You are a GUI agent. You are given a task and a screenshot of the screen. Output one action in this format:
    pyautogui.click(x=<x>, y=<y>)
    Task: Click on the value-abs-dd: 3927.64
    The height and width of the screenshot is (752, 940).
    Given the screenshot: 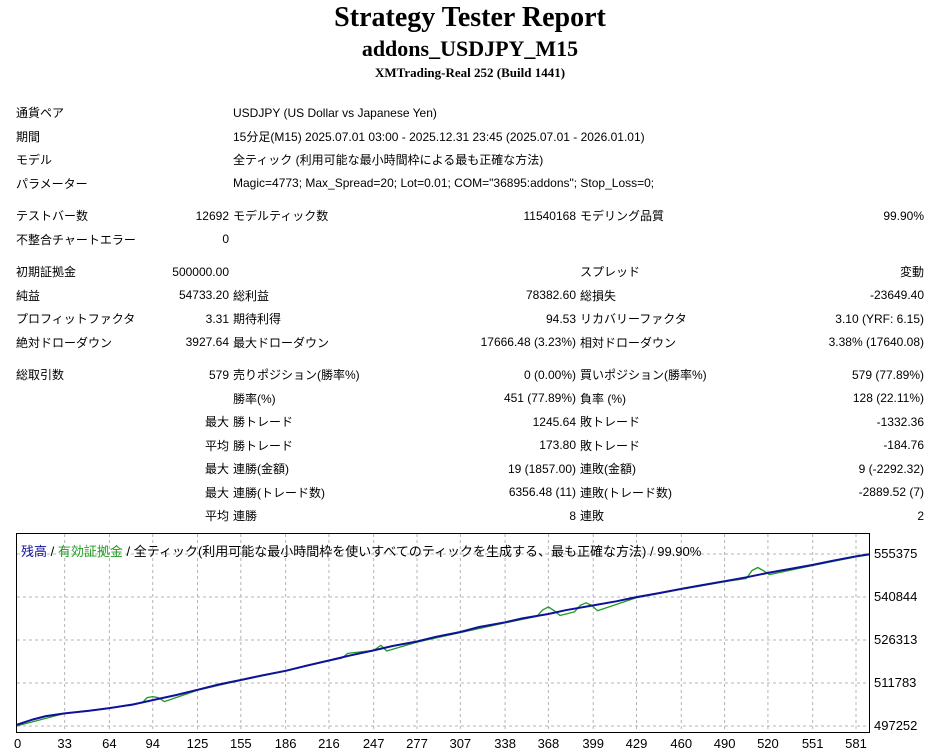 What is the action you would take?
    pyautogui.click(x=207, y=342)
    